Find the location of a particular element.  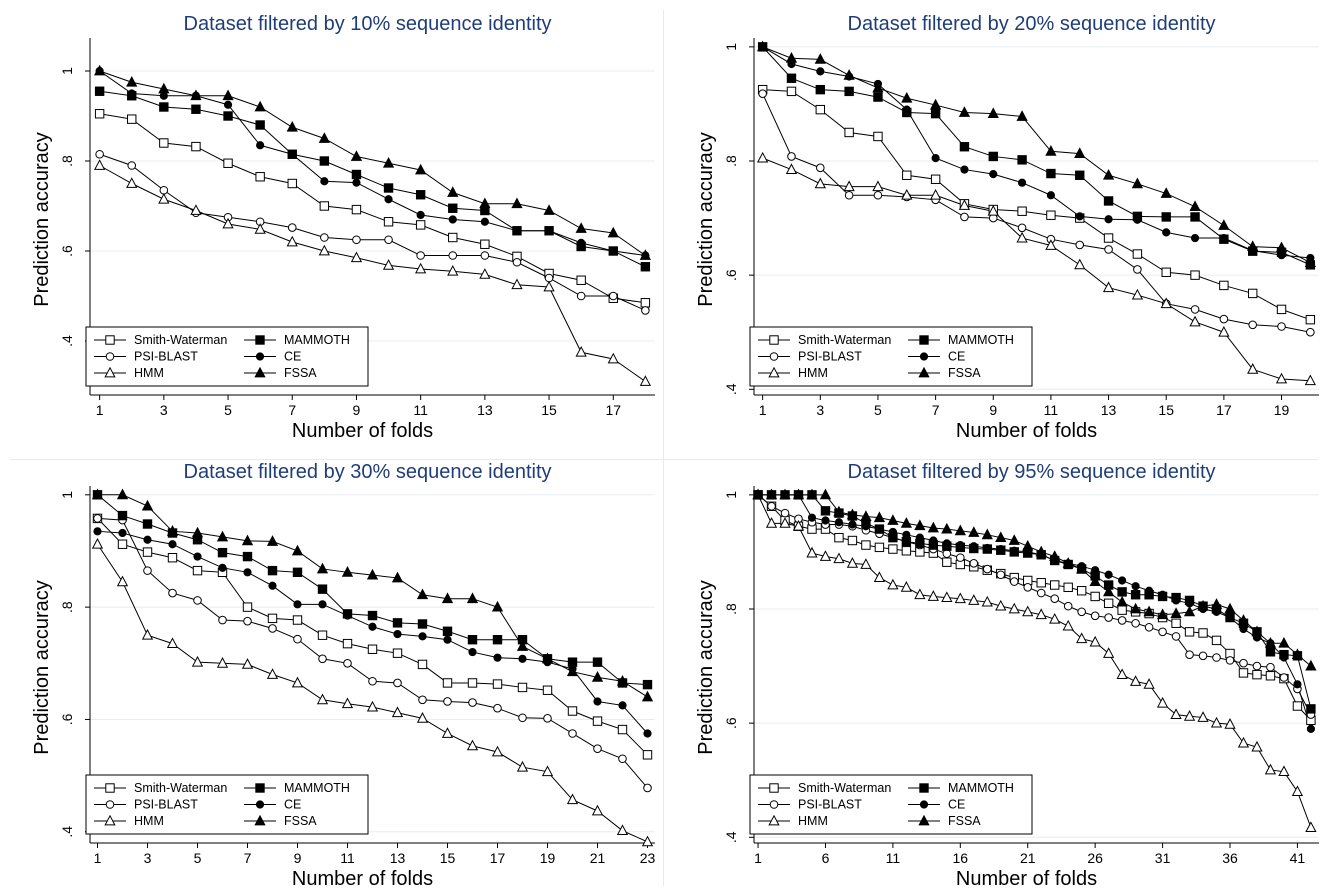

x-tick-label: 1 is located at coordinates (758, 858).